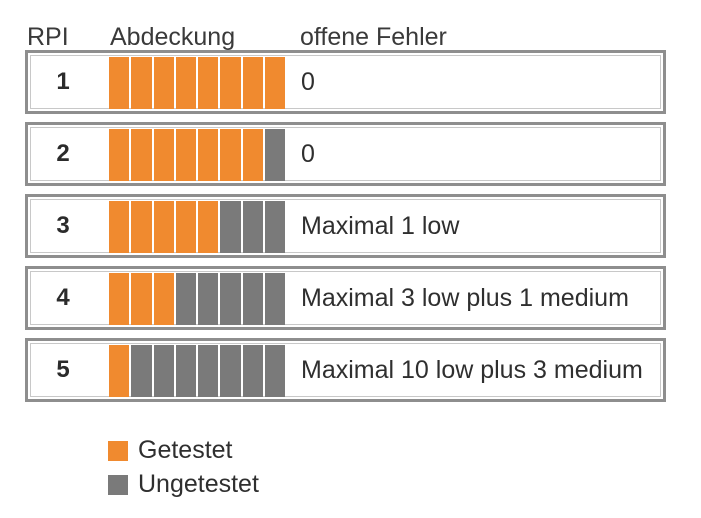 The image size is (701, 518). I want to click on legend-swatch-untested, so click(118, 484).